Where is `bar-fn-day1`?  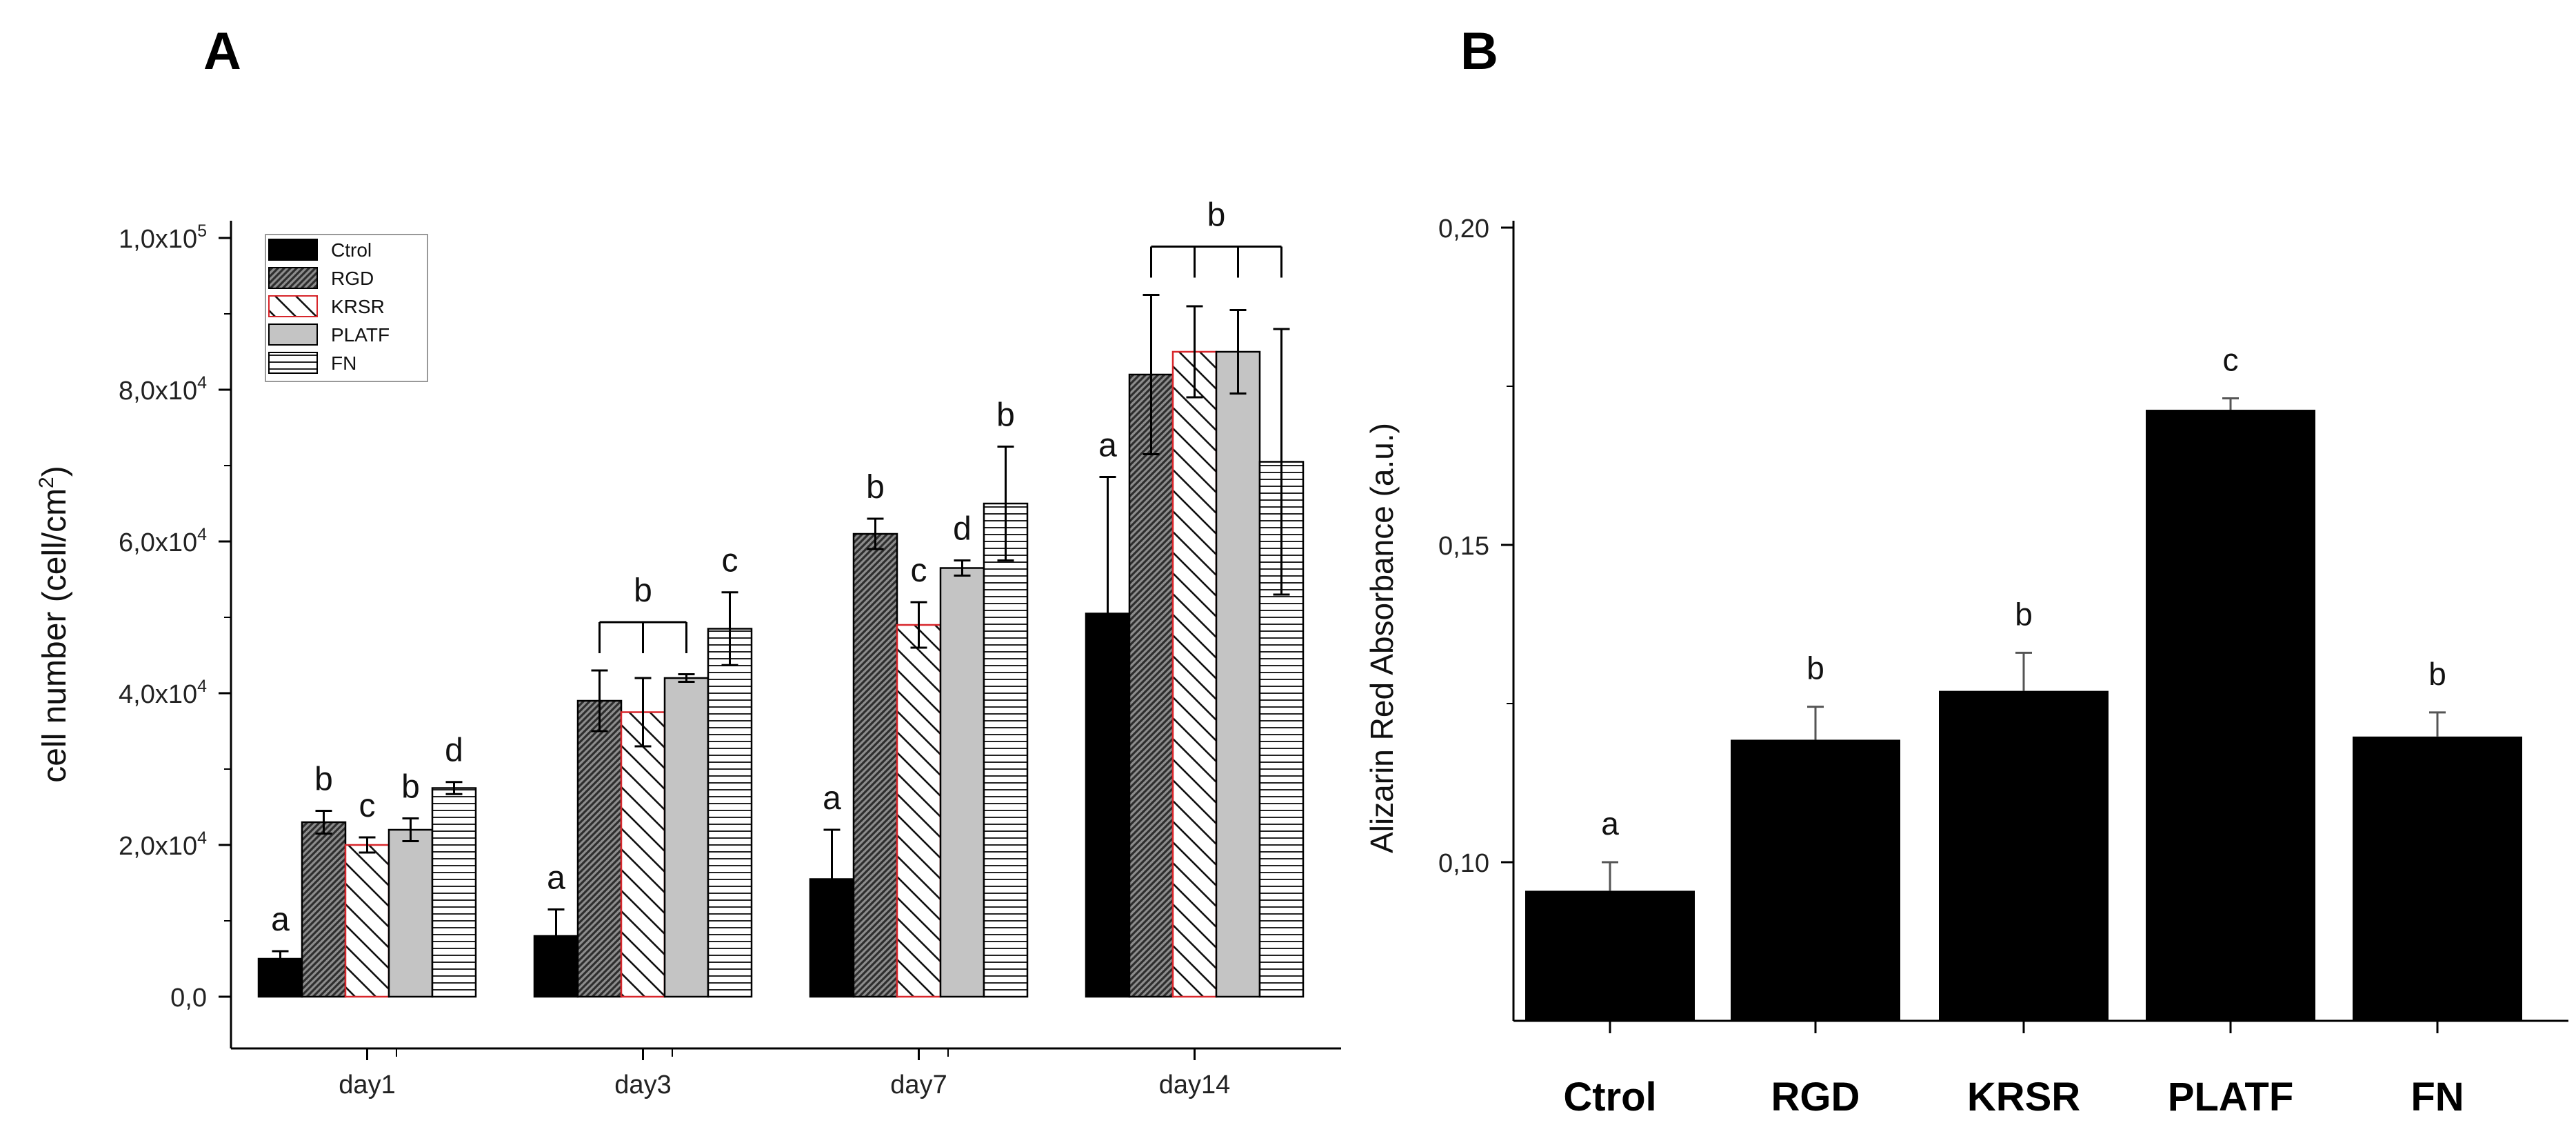
bar-fn-day1 is located at coordinates (454, 892).